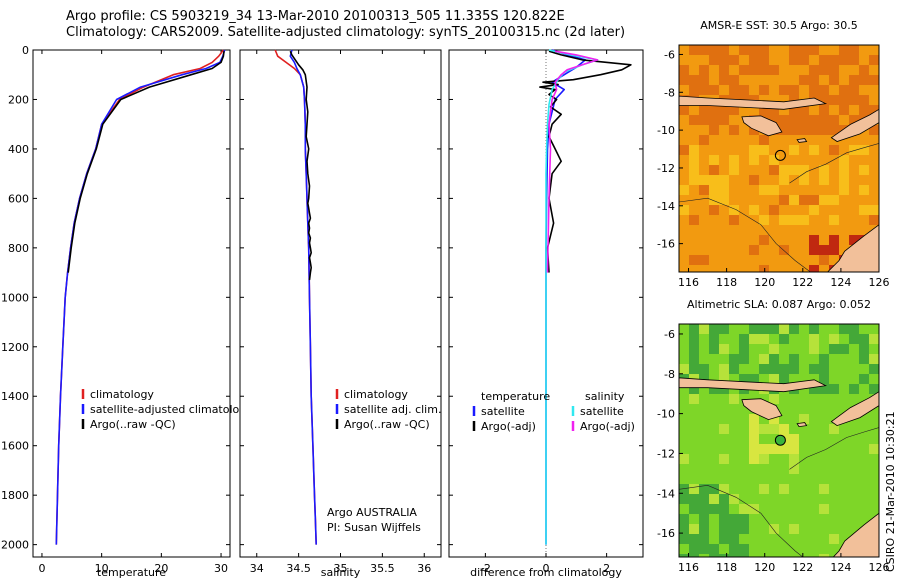 The image size is (900, 580). I want to click on depth-tick-label: 600, so click(18, 198).